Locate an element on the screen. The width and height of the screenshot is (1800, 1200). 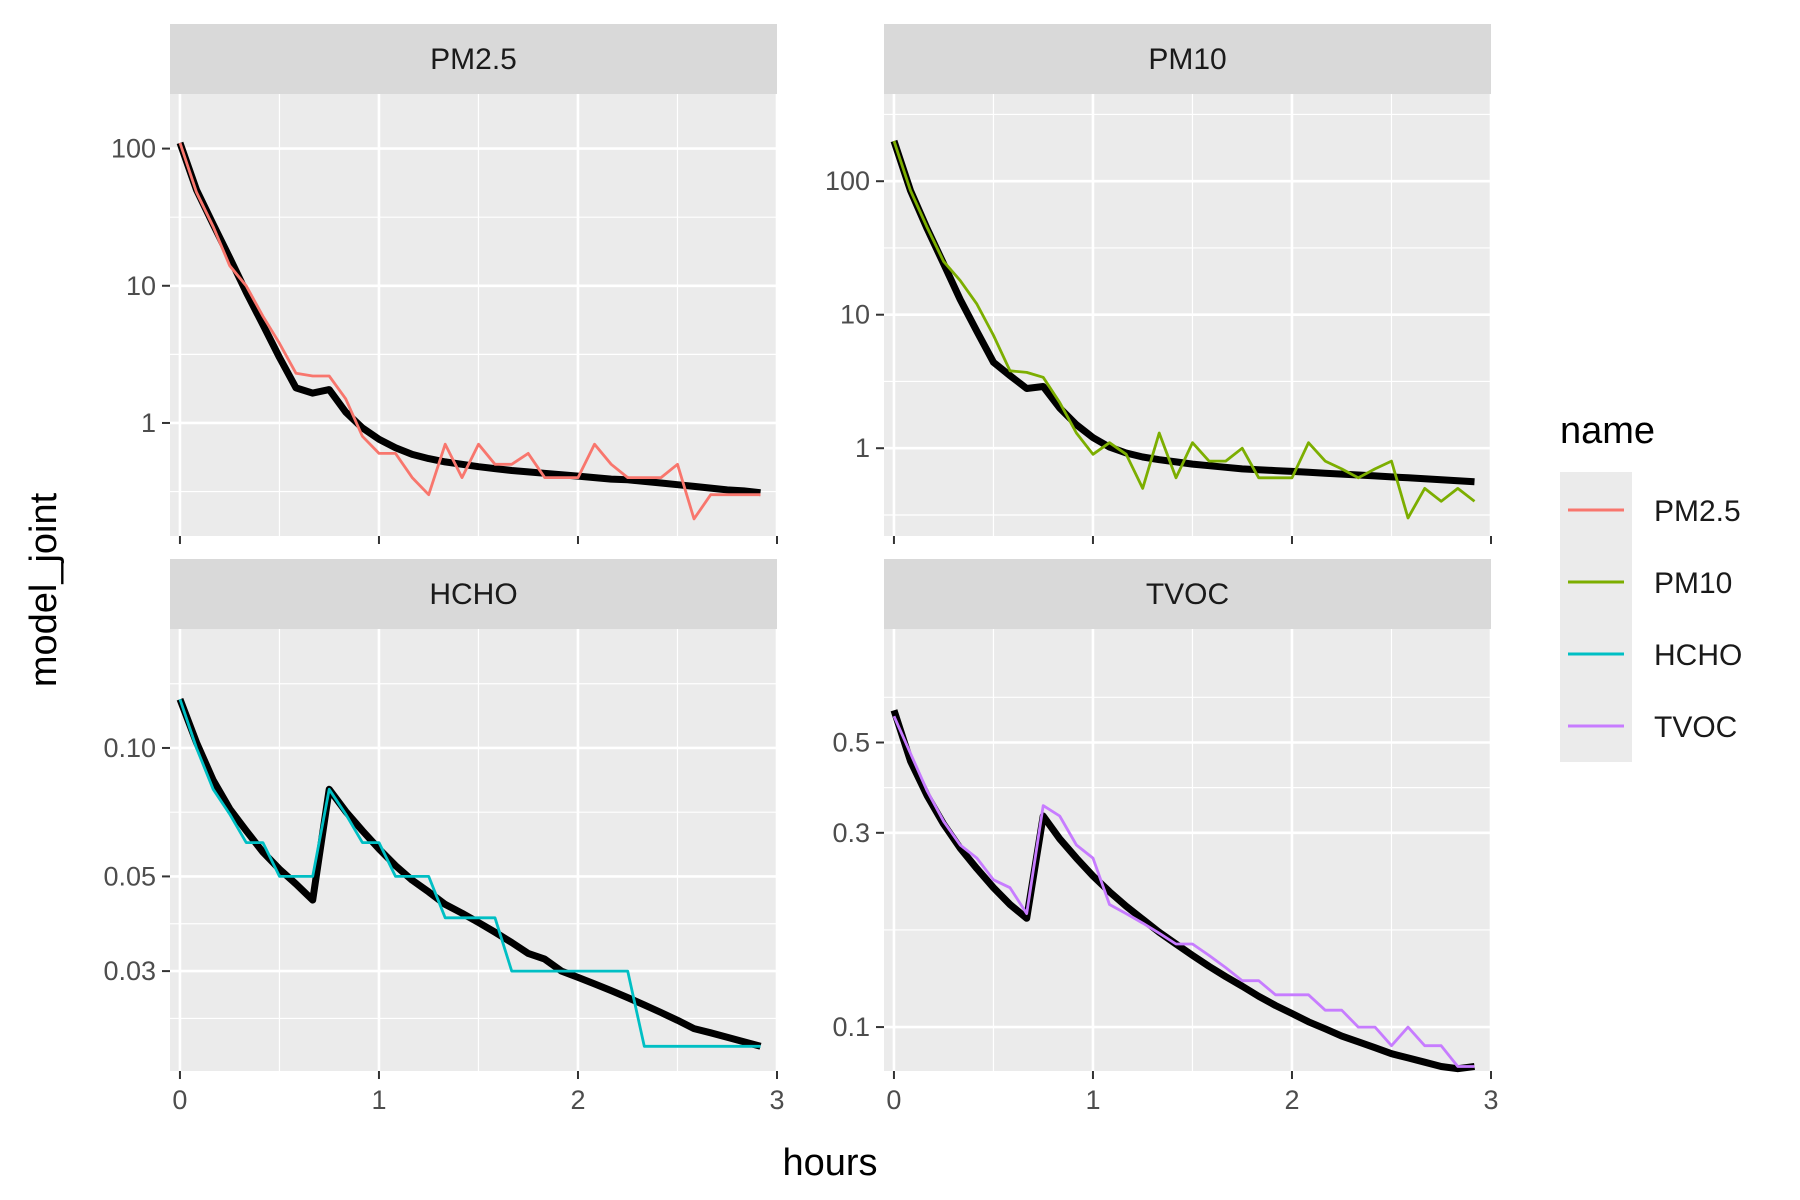
legend-label: PM10 is located at coordinates (1693, 583).